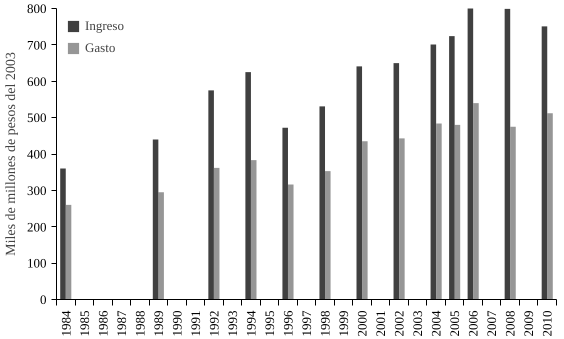 The image size is (564, 339). I want to click on y-tick-label: 600, so click(36, 81).